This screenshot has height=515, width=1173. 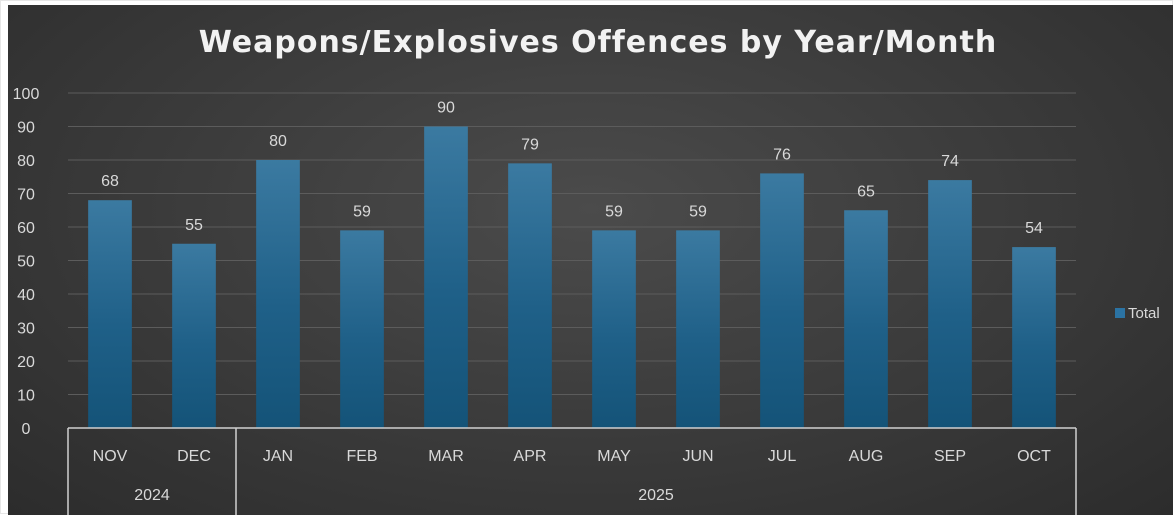 What do you see at coordinates (194, 225) in the screenshot?
I see `data-label: 55` at bounding box center [194, 225].